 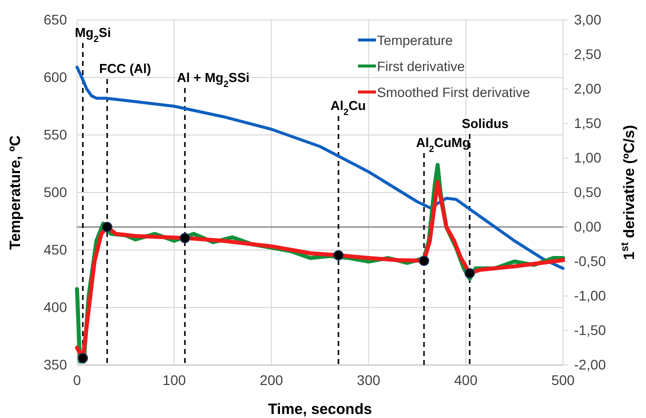 What do you see at coordinates (421, 66) in the screenshot?
I see `legend-label: First derivative` at bounding box center [421, 66].